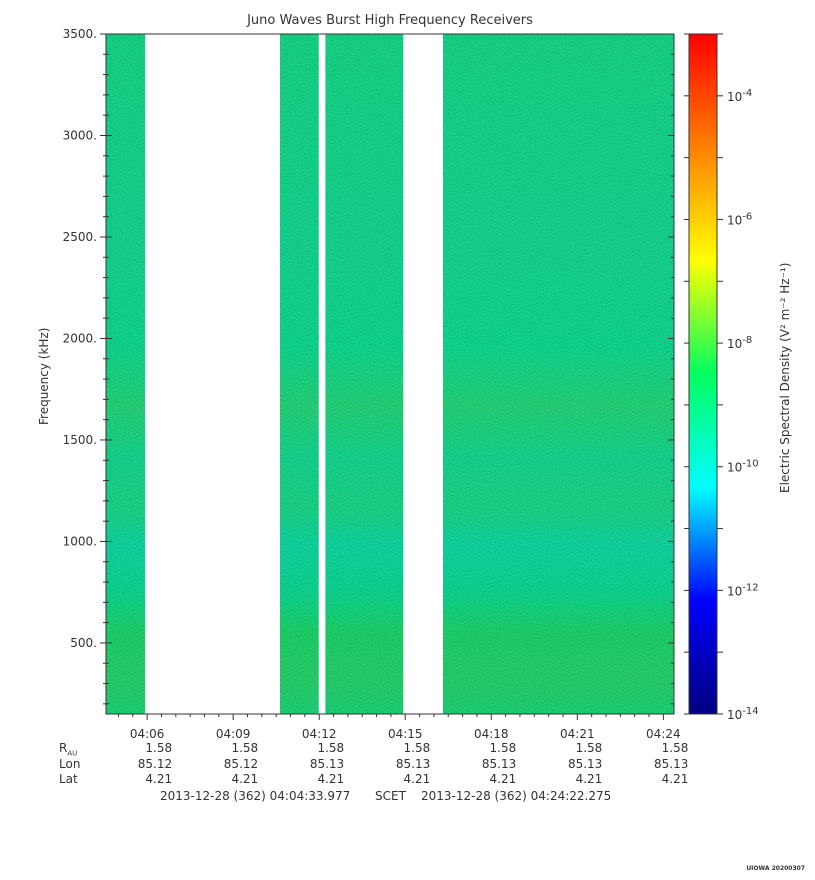 This screenshot has width=815, height=880. What do you see at coordinates (80, 135) in the screenshot?
I see `y-tick-label: 3000.` at bounding box center [80, 135].